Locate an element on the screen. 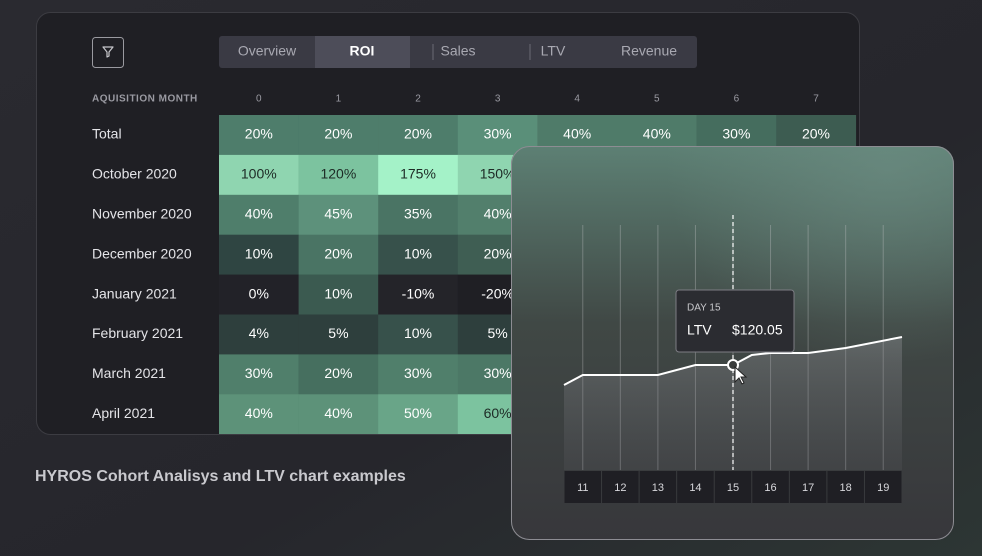 This screenshot has height=556, width=982. tab: ROI is located at coordinates (362, 51).